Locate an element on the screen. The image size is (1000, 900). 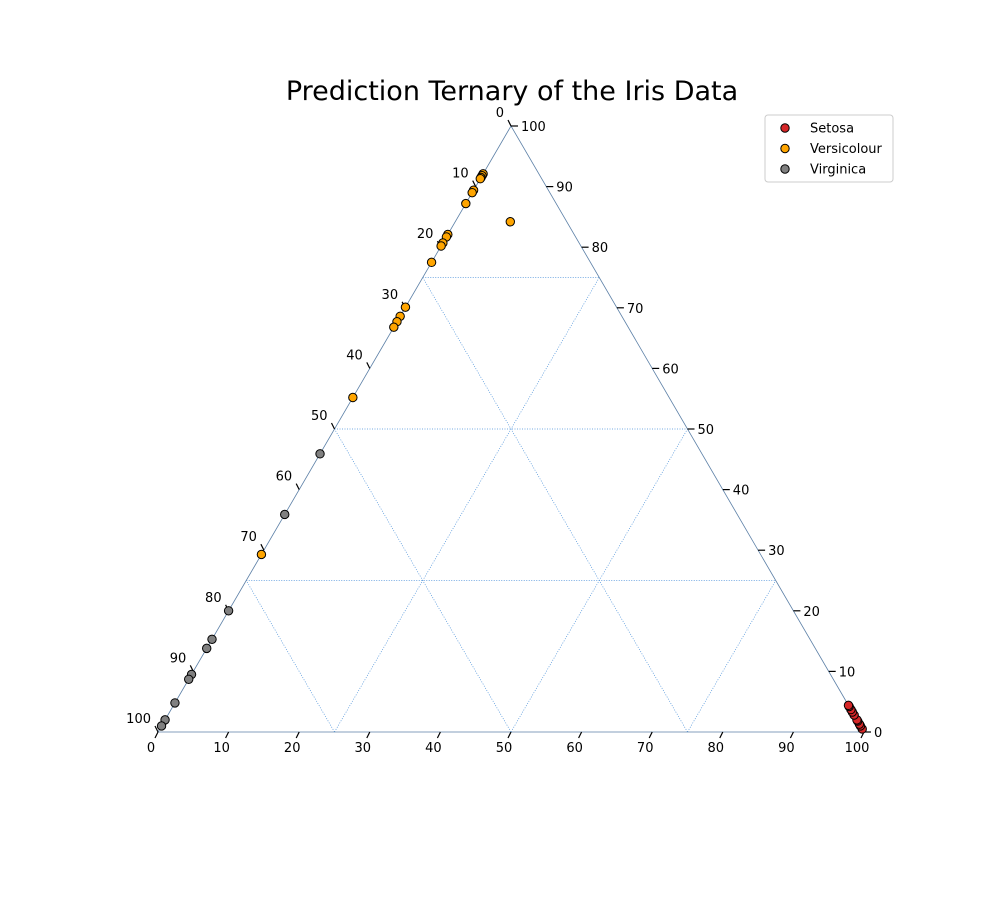
left-tick-label: 70 is located at coordinates (248, 537).